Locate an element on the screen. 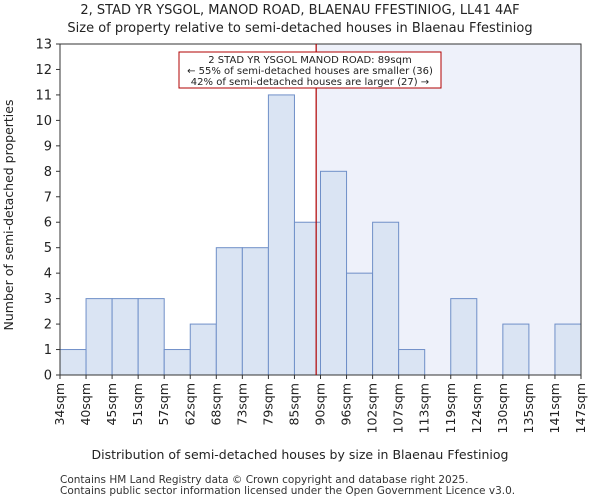  y-tick-label: 10 is located at coordinates (43, 121).